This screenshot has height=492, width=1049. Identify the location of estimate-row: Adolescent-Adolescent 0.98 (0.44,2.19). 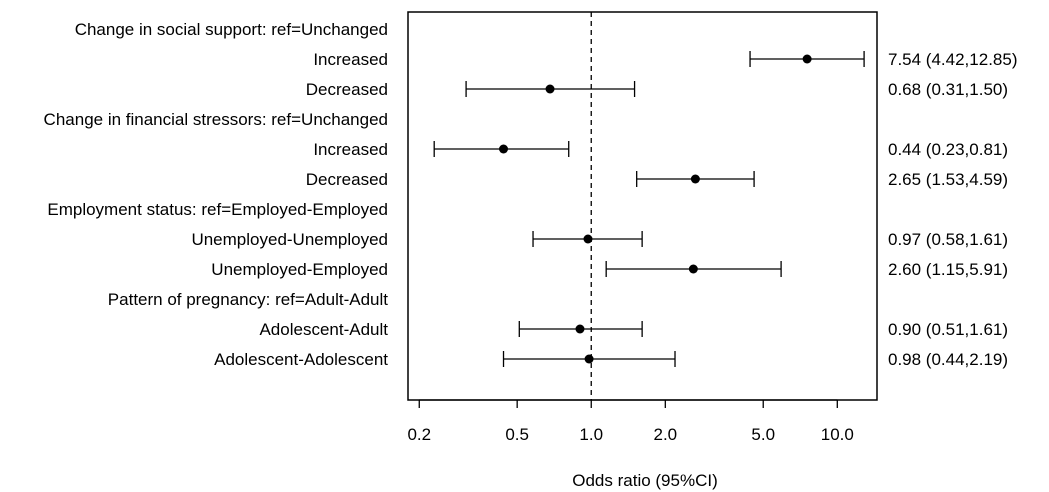
(611, 359).